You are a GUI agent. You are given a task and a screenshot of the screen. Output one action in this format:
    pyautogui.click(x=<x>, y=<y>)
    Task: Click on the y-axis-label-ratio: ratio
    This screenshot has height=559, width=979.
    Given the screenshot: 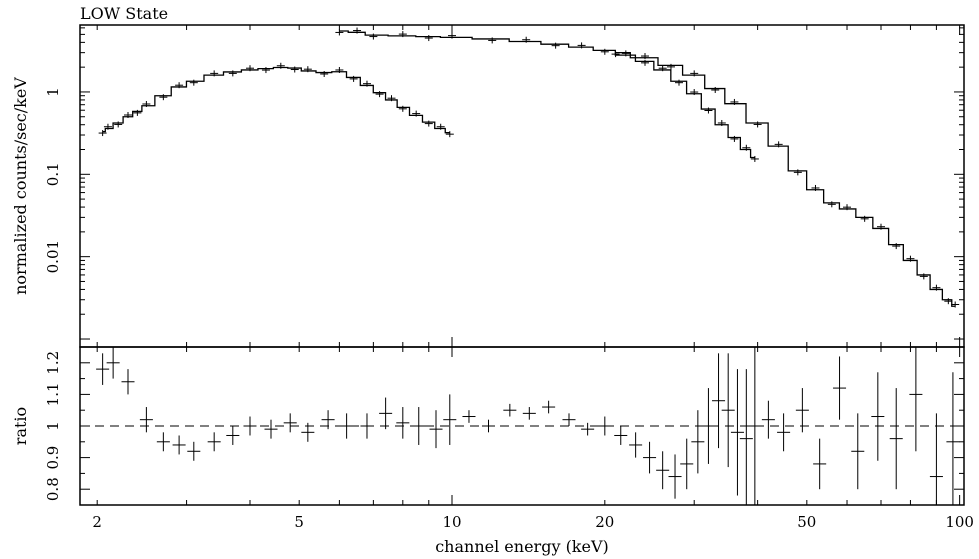 What is the action you would take?
    pyautogui.click(x=20, y=426)
    